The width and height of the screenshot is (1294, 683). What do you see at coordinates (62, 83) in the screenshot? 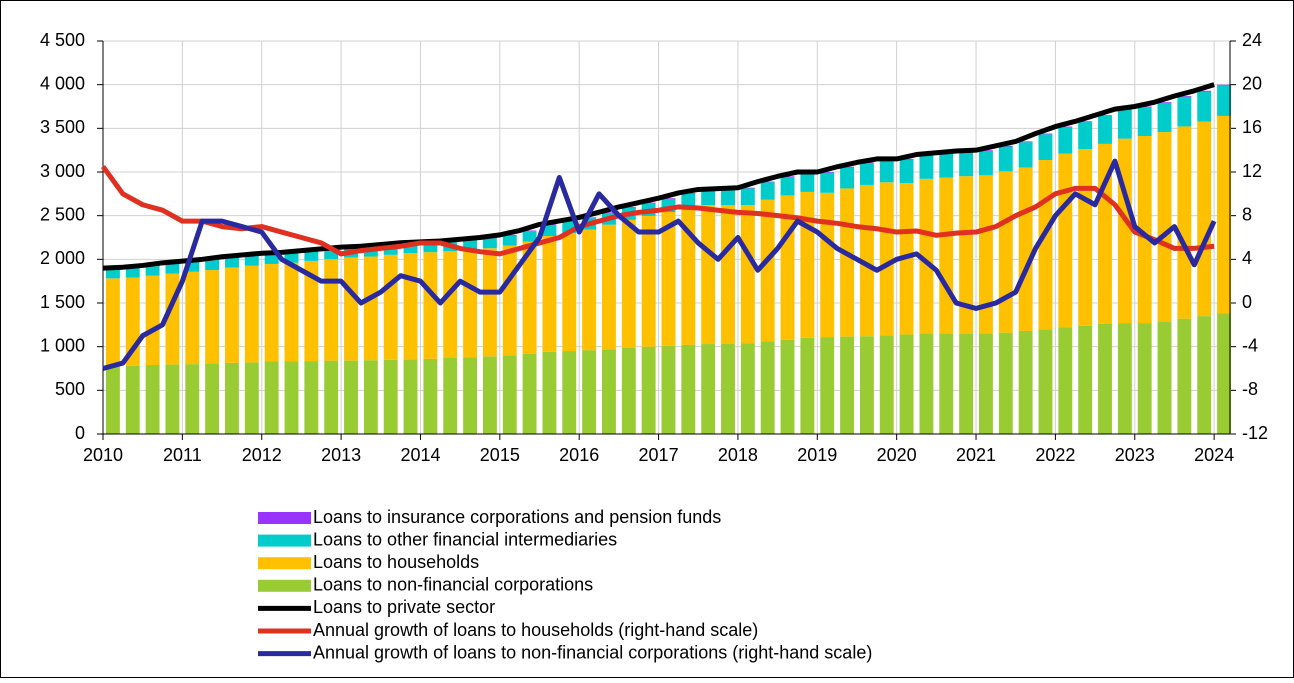
I see `y-tick-label: 4 000` at bounding box center [62, 83].